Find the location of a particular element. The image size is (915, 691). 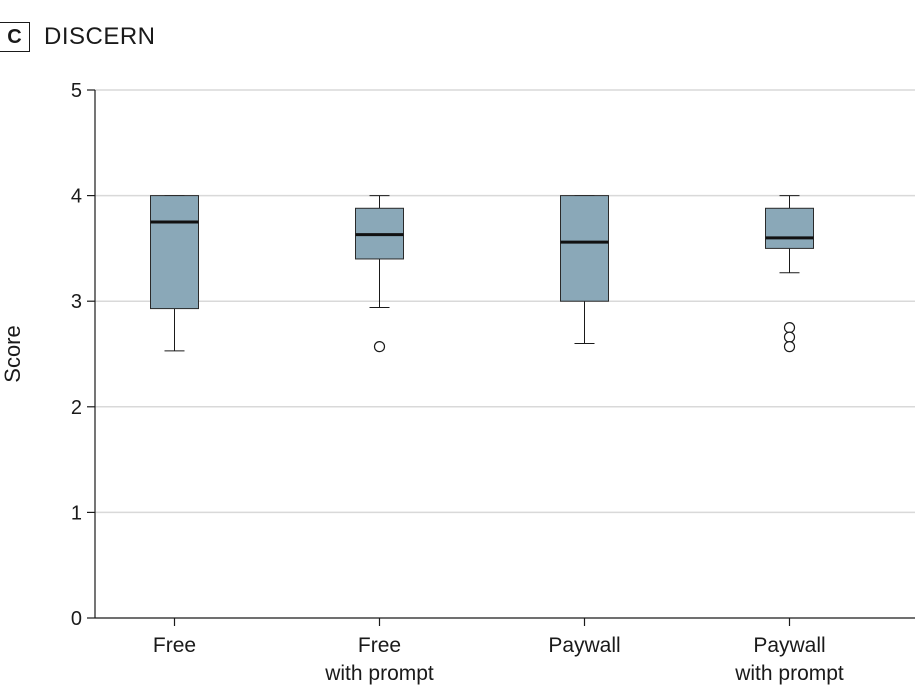

y-tick-label: 0 is located at coordinates (76, 619).